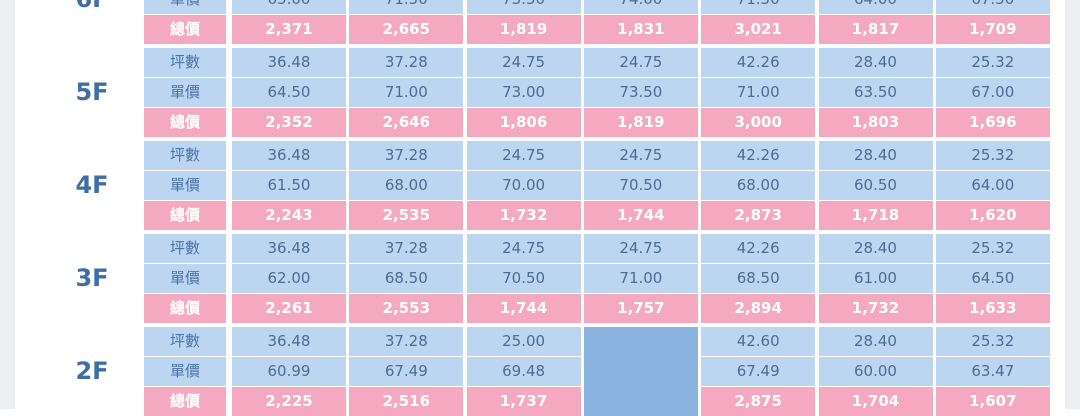  Describe the element at coordinates (92, 371) in the screenshot. I see `floor-label: 2F` at that location.